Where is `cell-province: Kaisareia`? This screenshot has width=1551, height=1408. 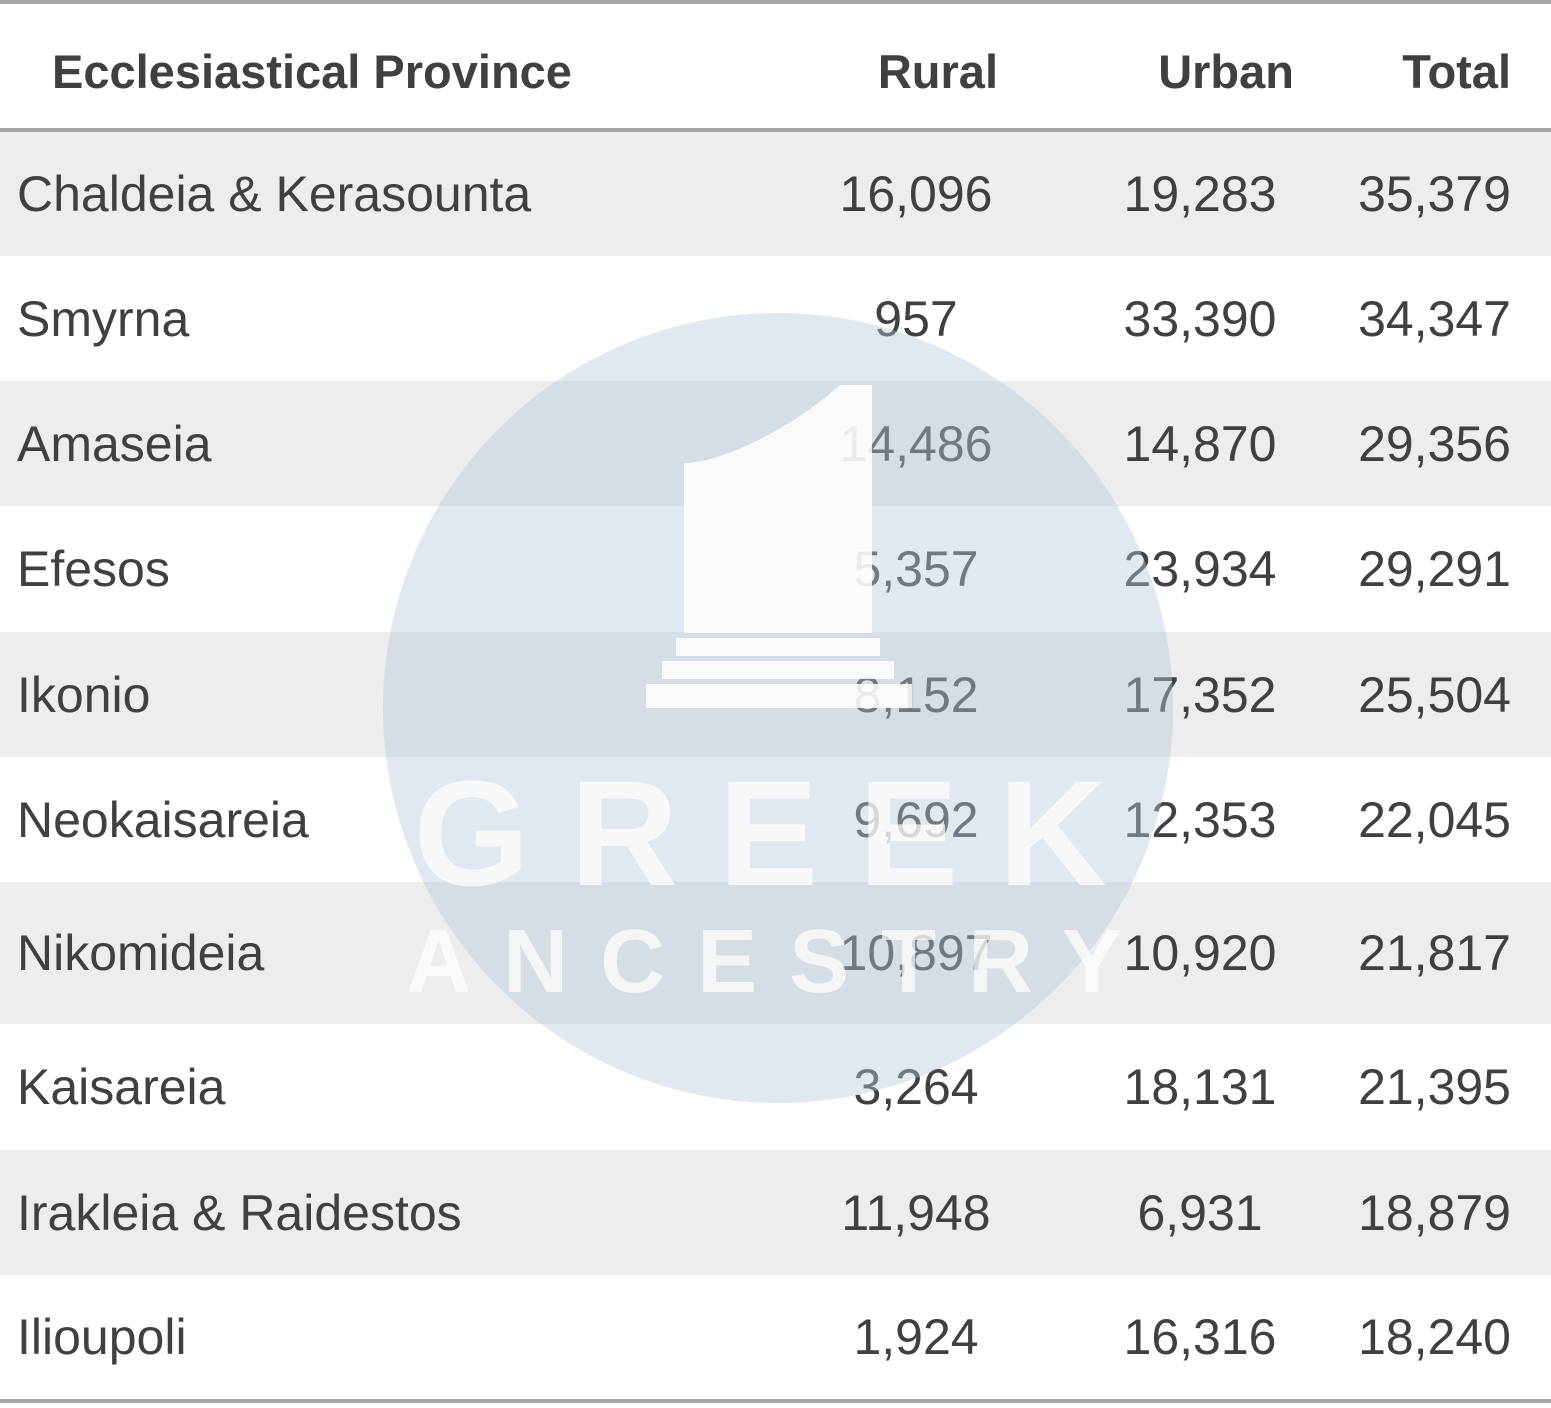
cell-province: Kaisareia is located at coordinates (121, 1087).